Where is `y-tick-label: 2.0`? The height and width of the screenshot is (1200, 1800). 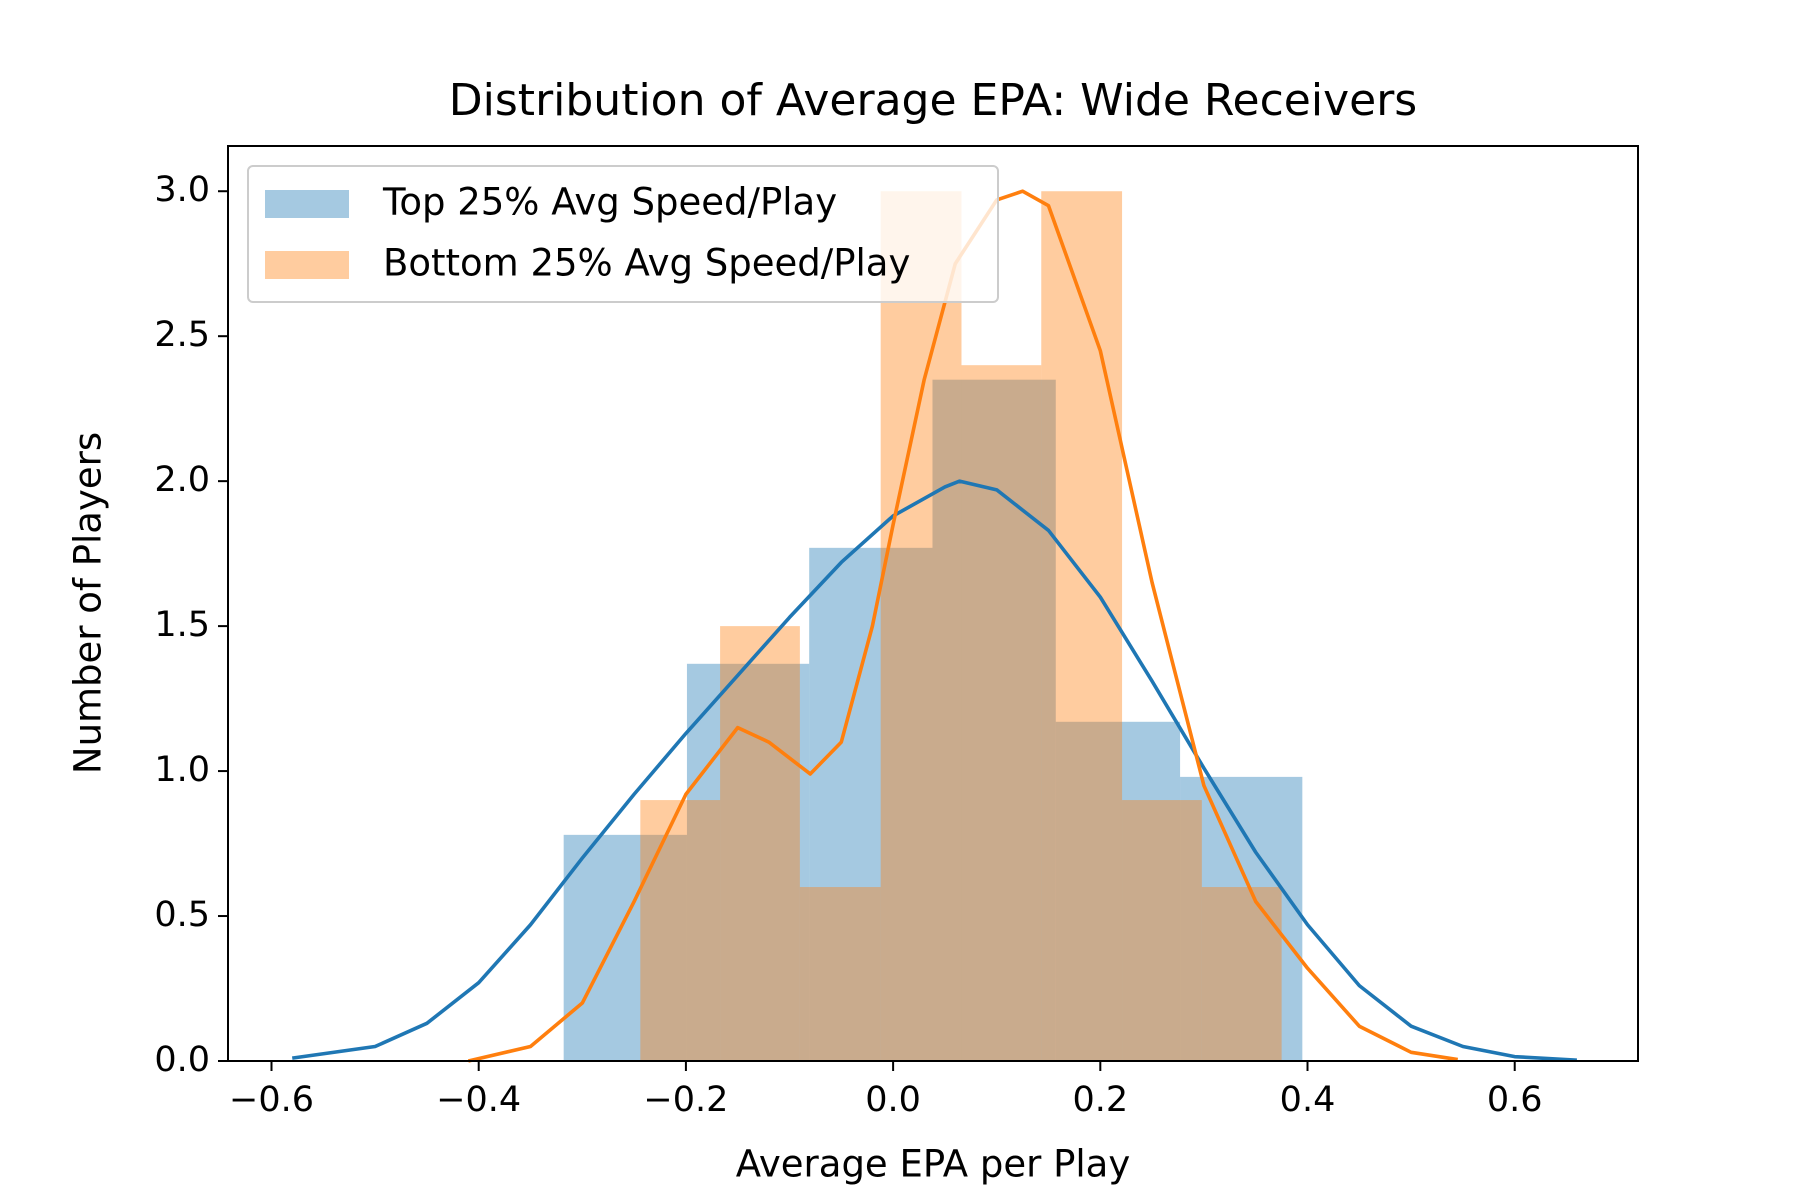
y-tick-label: 2.0 is located at coordinates (182, 480).